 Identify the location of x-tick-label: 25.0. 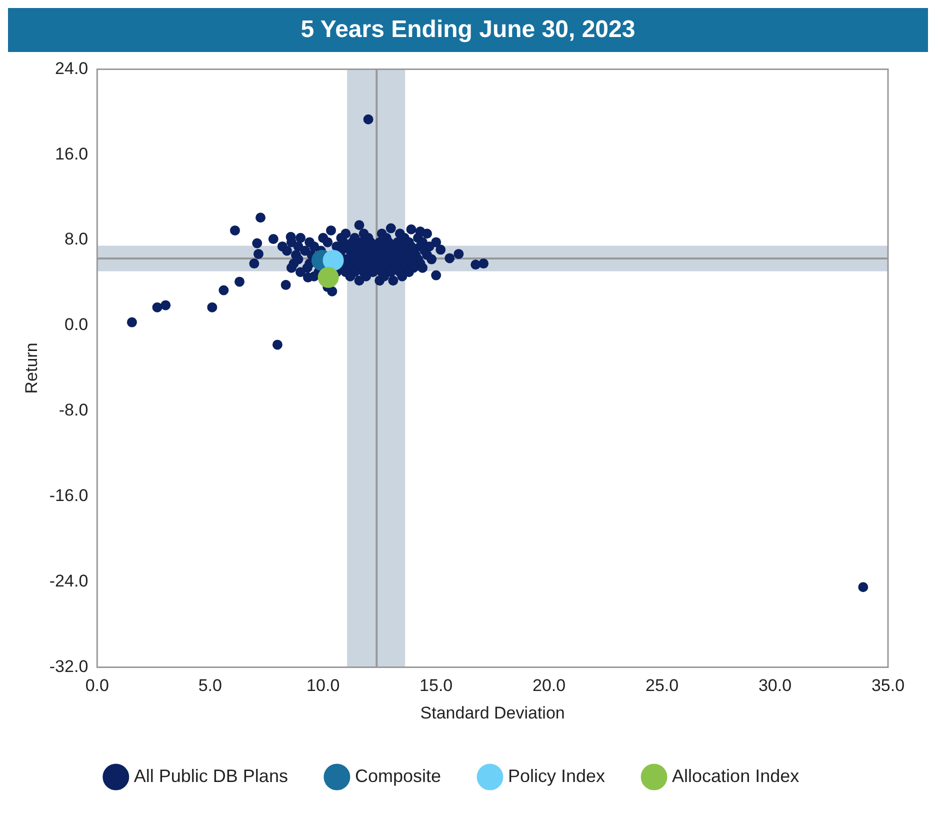
(662, 686).